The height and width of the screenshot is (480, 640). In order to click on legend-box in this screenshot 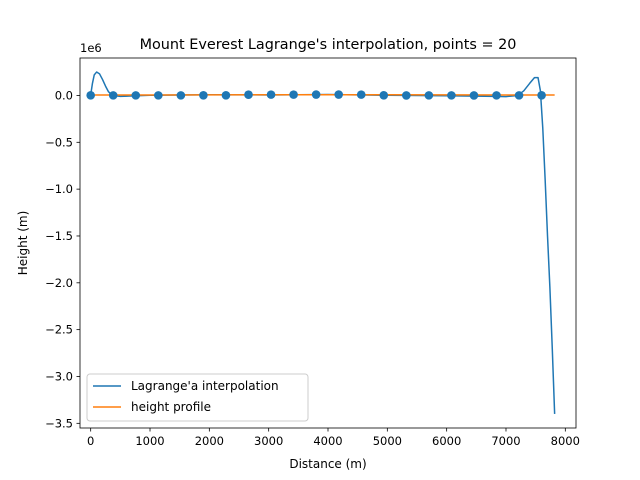, I will do `click(197, 397)`.